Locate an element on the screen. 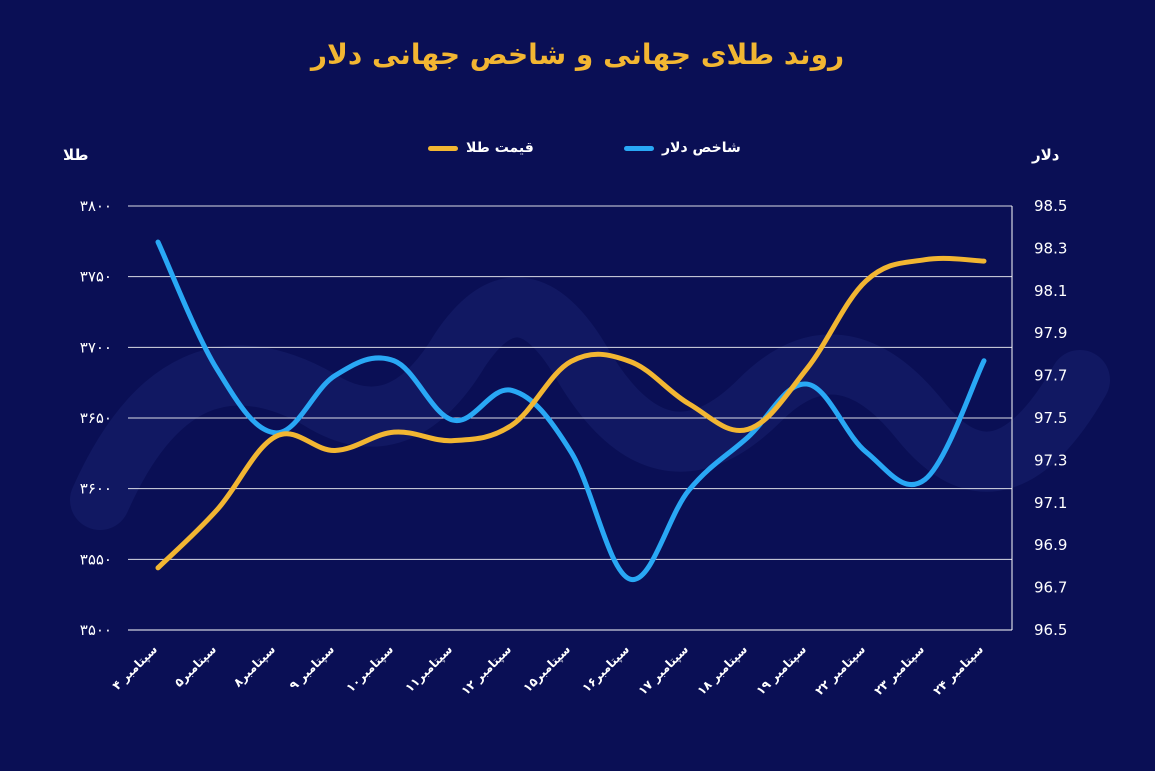  y2-tick-label: 96.5 is located at coordinates (1050, 630).